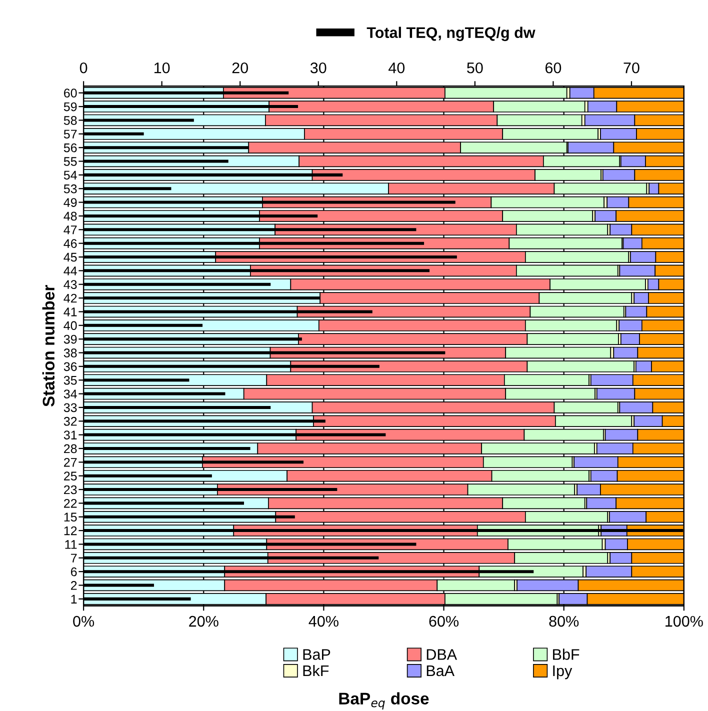 Image resolution: width=708 pixels, height=711 pixels. Describe the element at coordinates (162, 68) in the screenshot. I see `x-tick-label: 10` at that location.